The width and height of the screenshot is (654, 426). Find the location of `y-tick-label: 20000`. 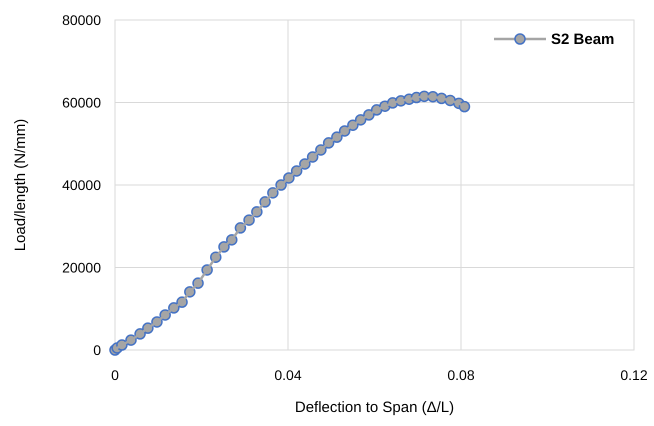

y-tick-label: 20000 is located at coordinates (82, 268).